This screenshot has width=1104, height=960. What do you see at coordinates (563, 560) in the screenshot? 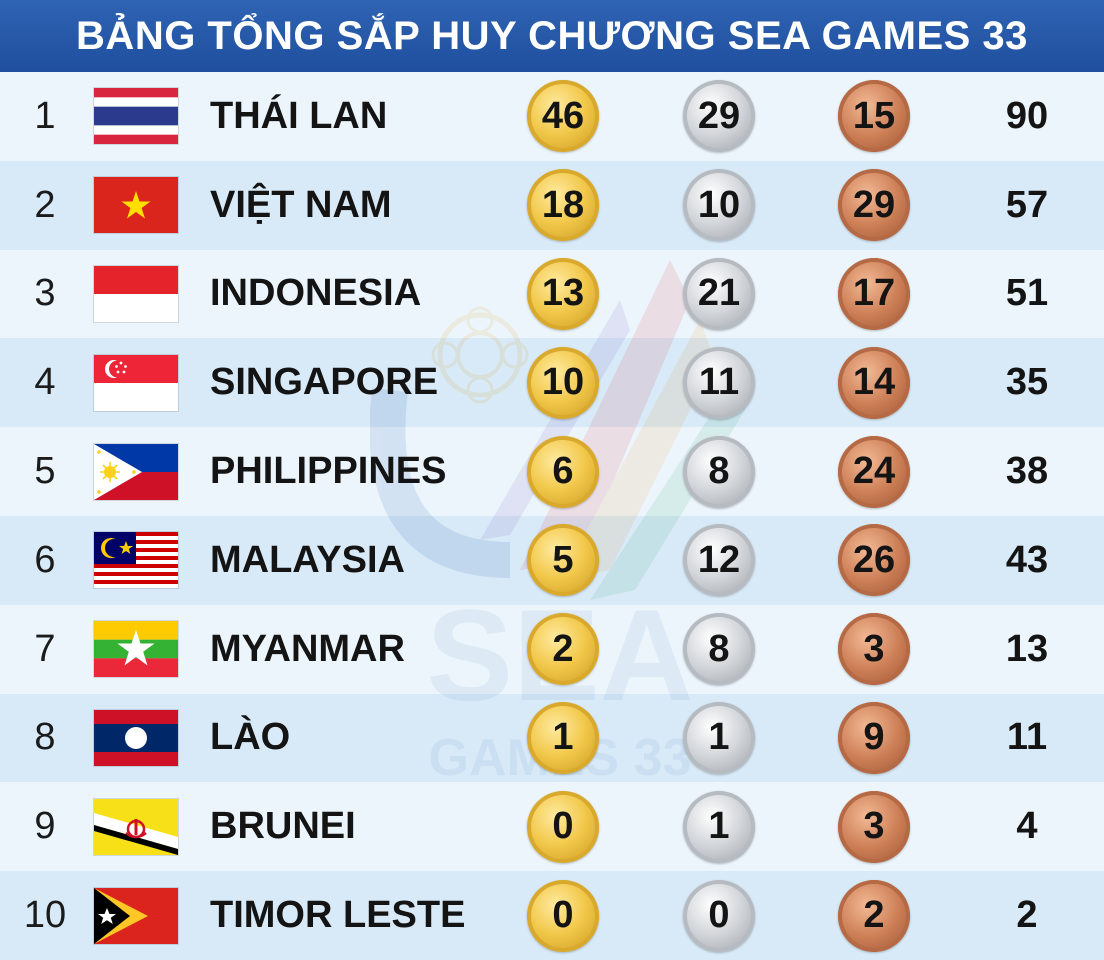
I see `gold-medal-count: 5` at bounding box center [563, 560].